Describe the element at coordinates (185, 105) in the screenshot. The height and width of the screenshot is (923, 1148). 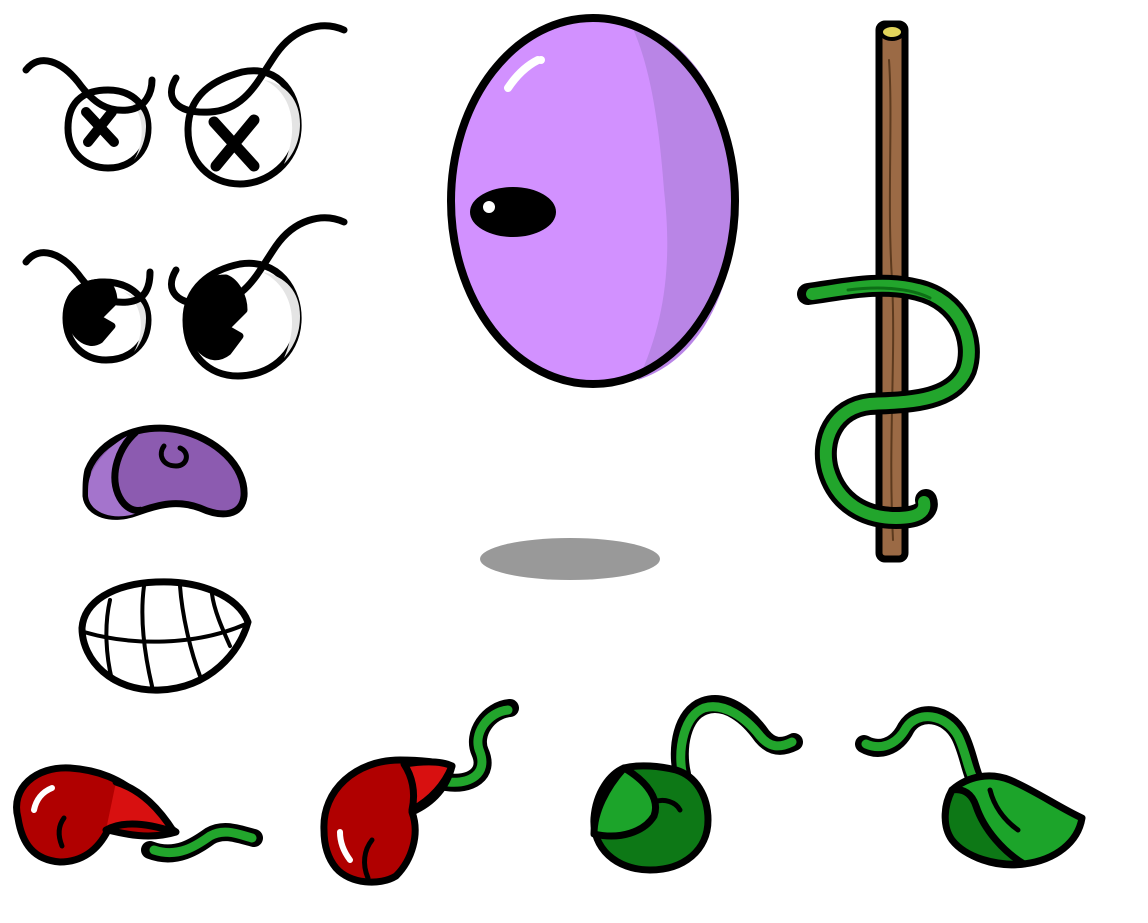
I see `eyes-dizzy-sprite` at that location.